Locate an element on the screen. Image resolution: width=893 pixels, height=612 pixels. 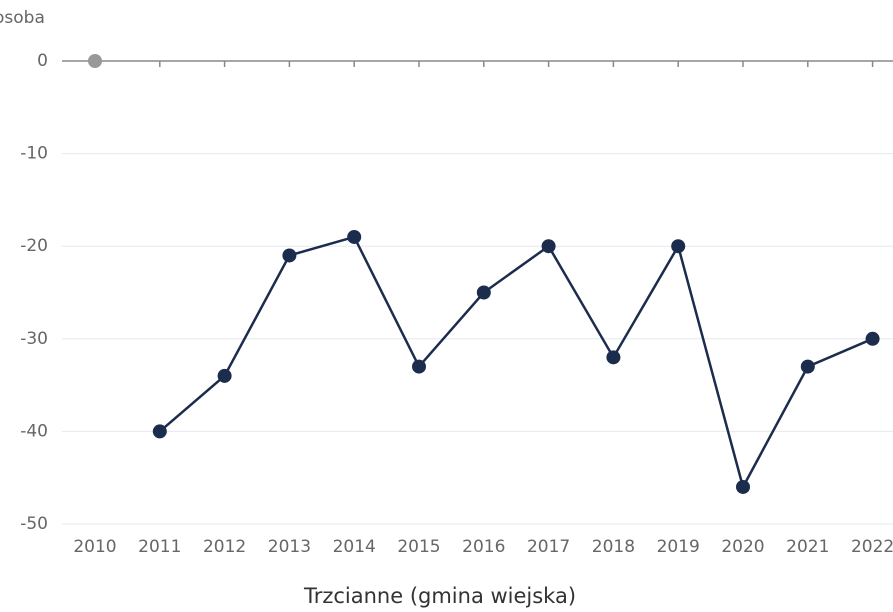
y-tick-label: -50 is located at coordinates (34, 524).